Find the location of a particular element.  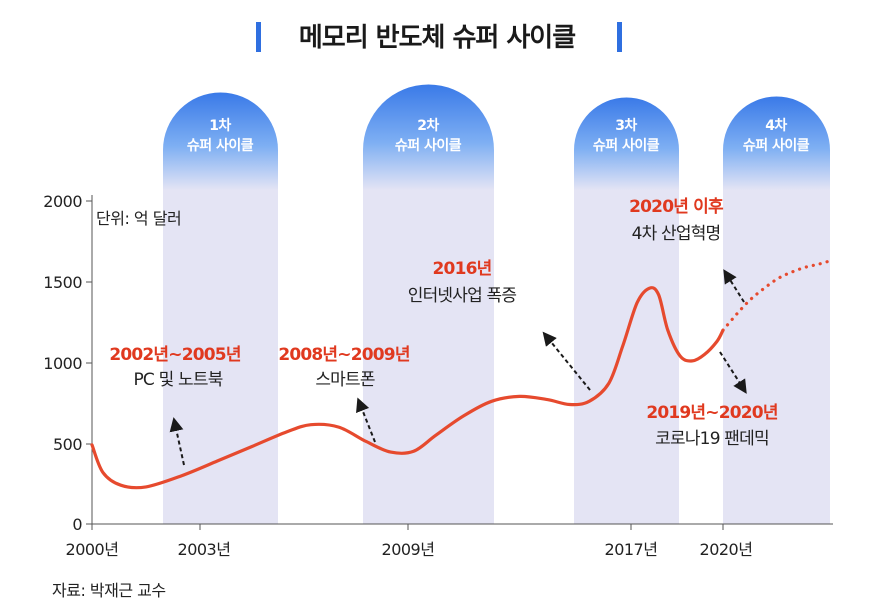

annotation-2019-2020-period: 2019년~2020년 is located at coordinates (712, 413).